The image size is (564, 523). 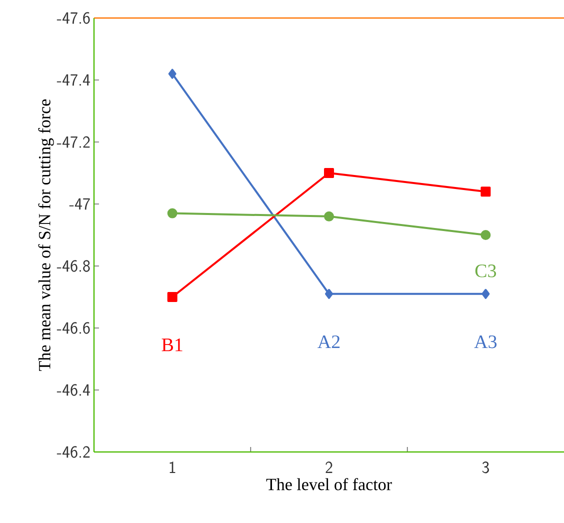 What do you see at coordinates (329, 467) in the screenshot?
I see `x-tick-label: 2` at bounding box center [329, 467].